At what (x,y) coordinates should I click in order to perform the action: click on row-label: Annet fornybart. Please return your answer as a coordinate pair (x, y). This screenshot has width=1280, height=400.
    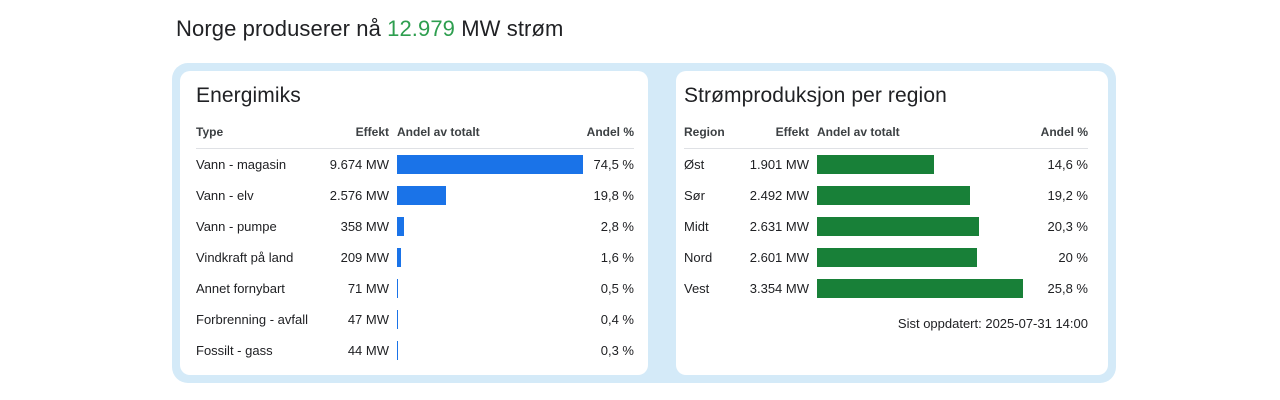
    Looking at the image, I should click on (240, 288).